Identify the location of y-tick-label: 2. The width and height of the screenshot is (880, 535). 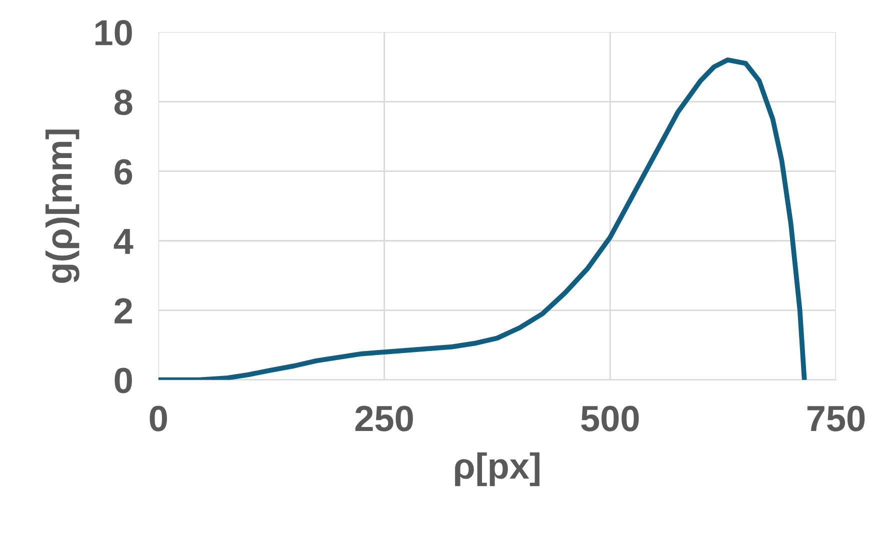
(123, 311).